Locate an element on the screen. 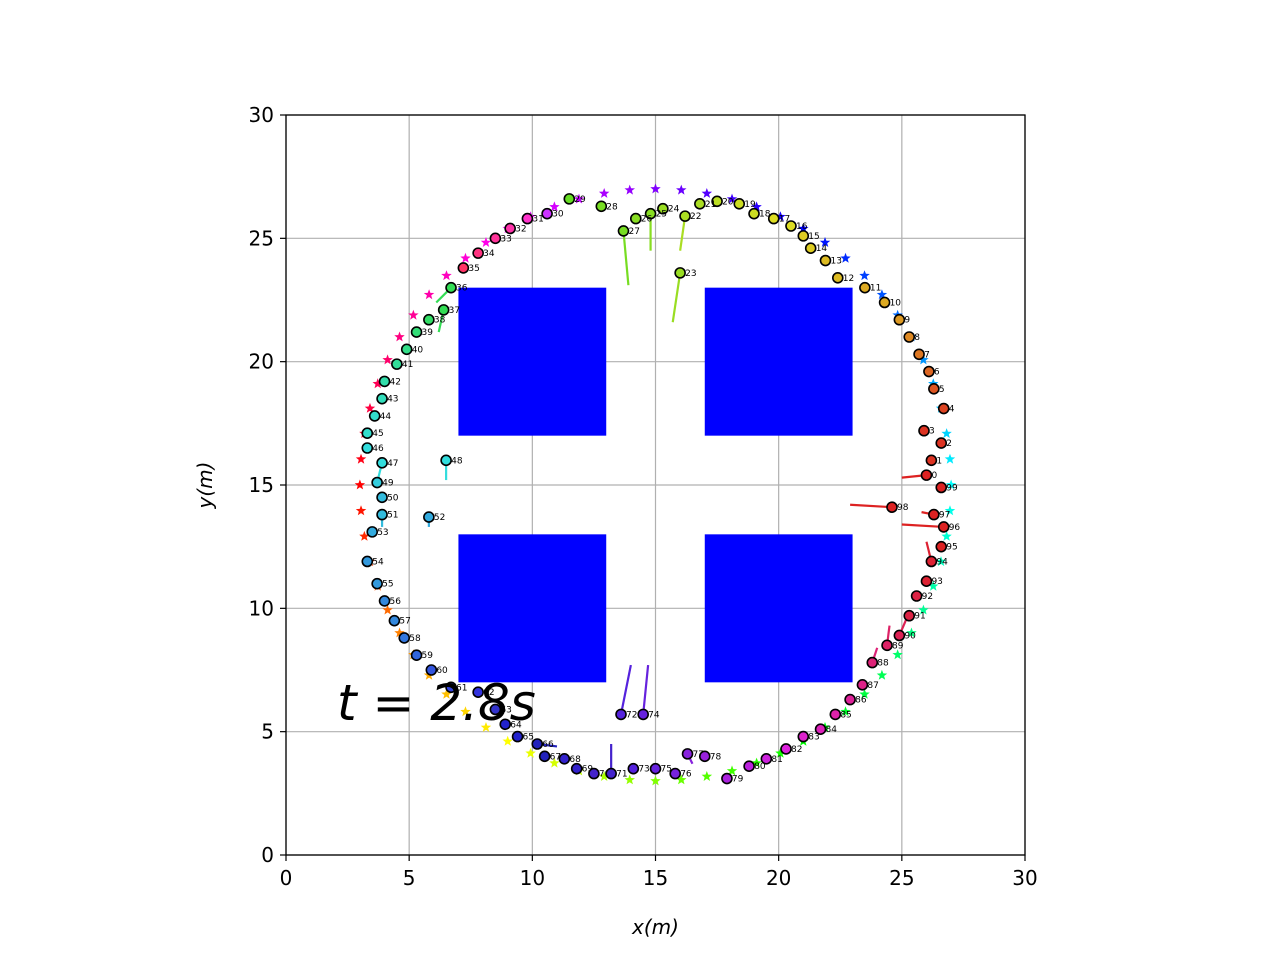 The width and height of the screenshot is (1280, 960). agent-19: 19 is located at coordinates (744, 204).